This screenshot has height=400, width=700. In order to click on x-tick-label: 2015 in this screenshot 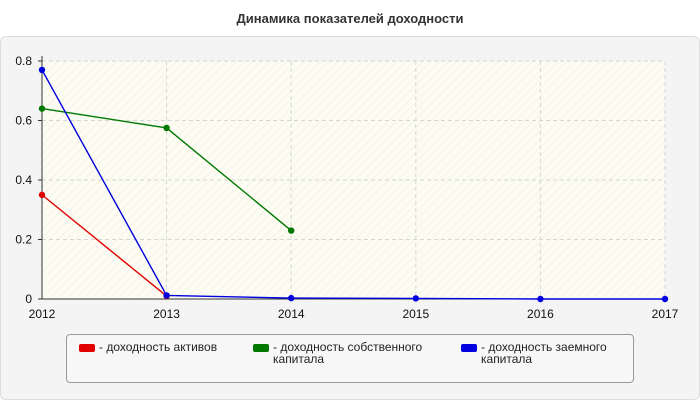, I will do `click(415, 314)`.